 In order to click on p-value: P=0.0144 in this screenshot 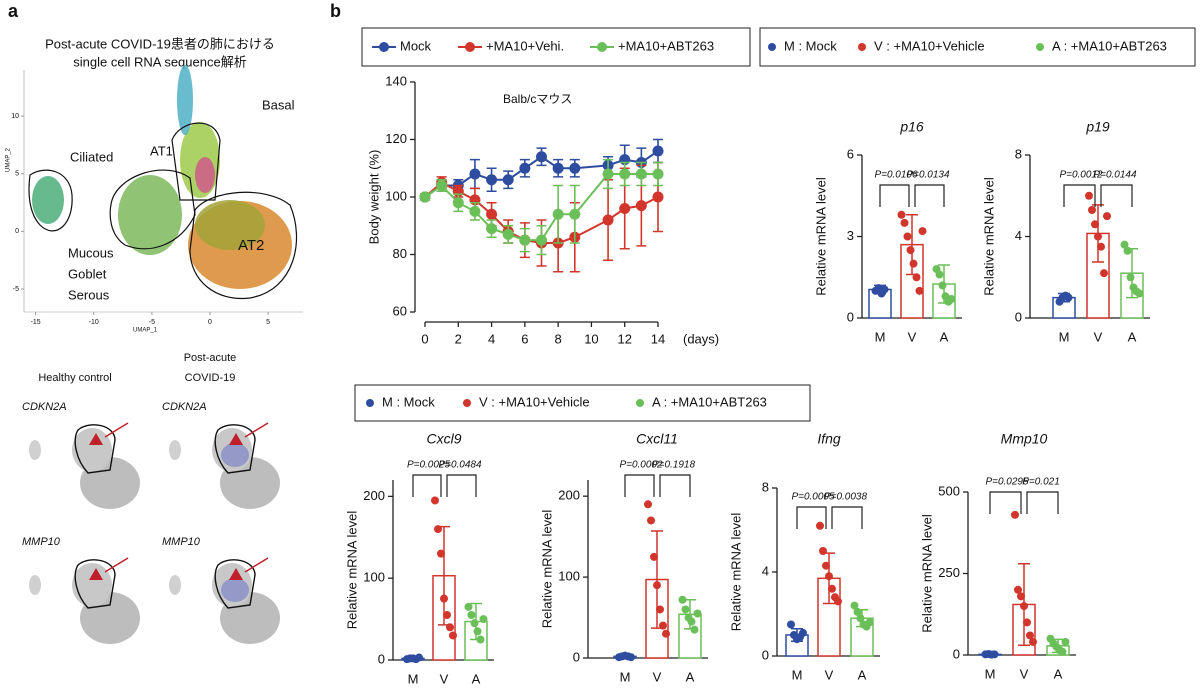, I will do `click(1115, 175)`.